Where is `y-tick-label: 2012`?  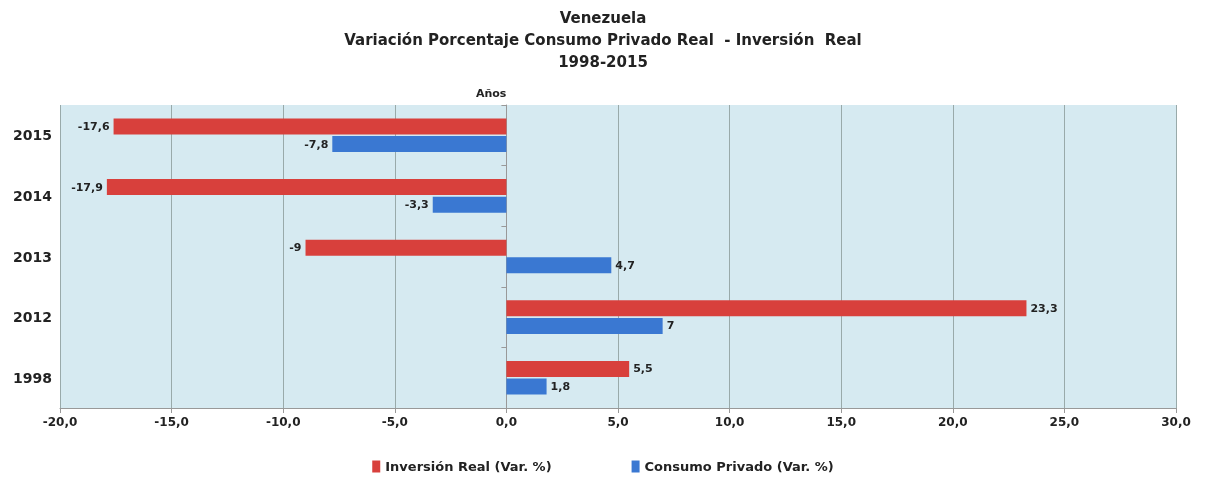 y-tick-label: 2012 is located at coordinates (32, 317).